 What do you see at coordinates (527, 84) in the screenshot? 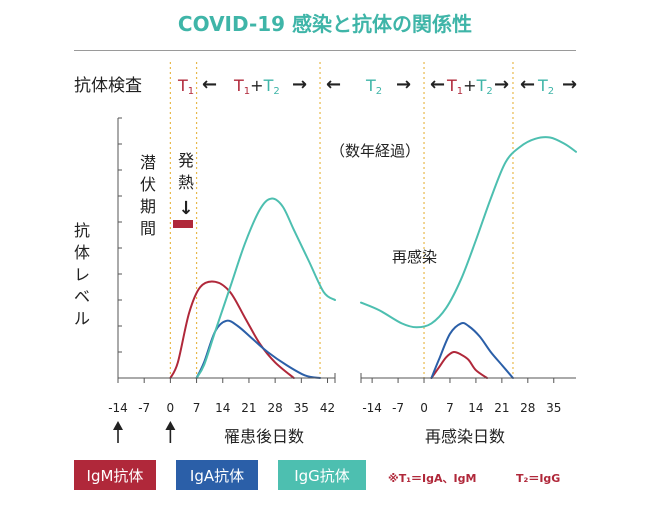
I see `re-t2-arrow-left-icon: ←` at bounding box center [527, 84].